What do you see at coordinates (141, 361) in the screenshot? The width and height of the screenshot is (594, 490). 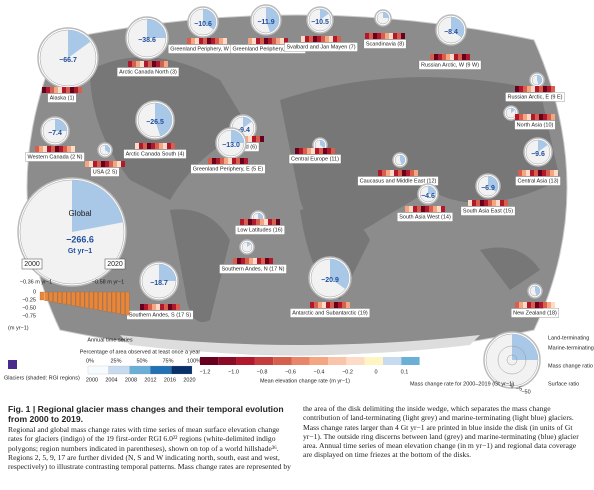 I see `coverage-tick: 50%` at bounding box center [141, 361].